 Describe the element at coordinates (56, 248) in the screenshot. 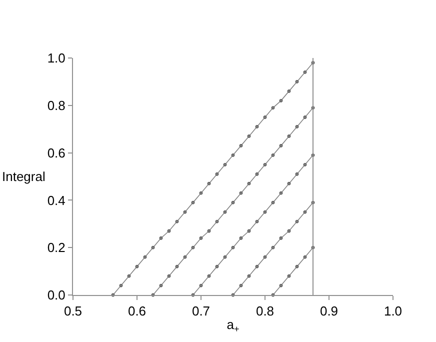

I see `y-tick-label: 0.2` at that location.